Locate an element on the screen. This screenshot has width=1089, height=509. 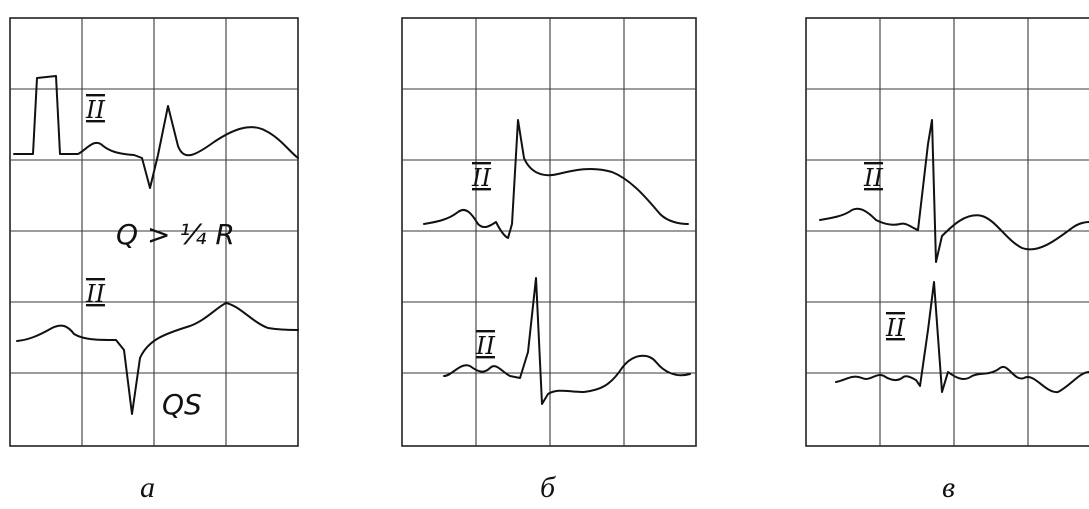
panel-c-lead-label-bottom: II is located at coordinates (895, 328).